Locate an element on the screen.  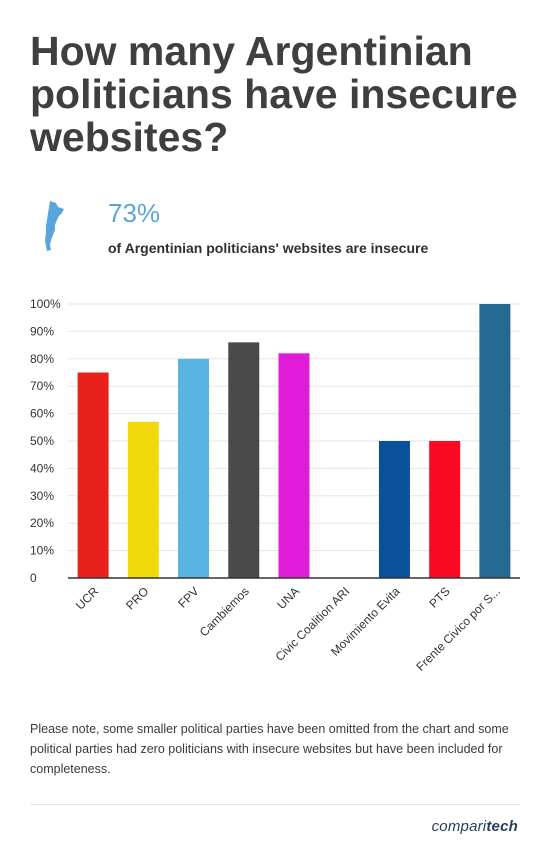
divider is located at coordinates (275, 804).